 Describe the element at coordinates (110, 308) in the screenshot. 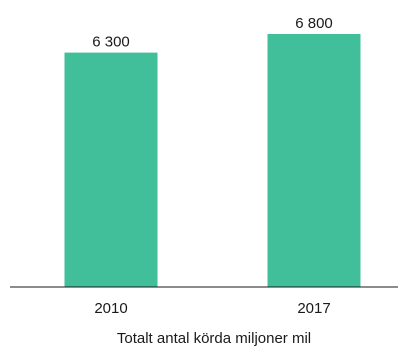

I see `x-tick-label-2010: 2010` at that location.